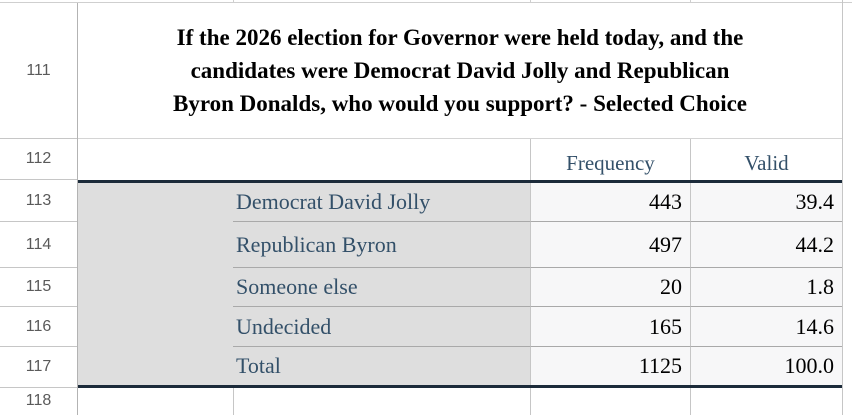  I want to click on row-header-114: 114, so click(38, 245).